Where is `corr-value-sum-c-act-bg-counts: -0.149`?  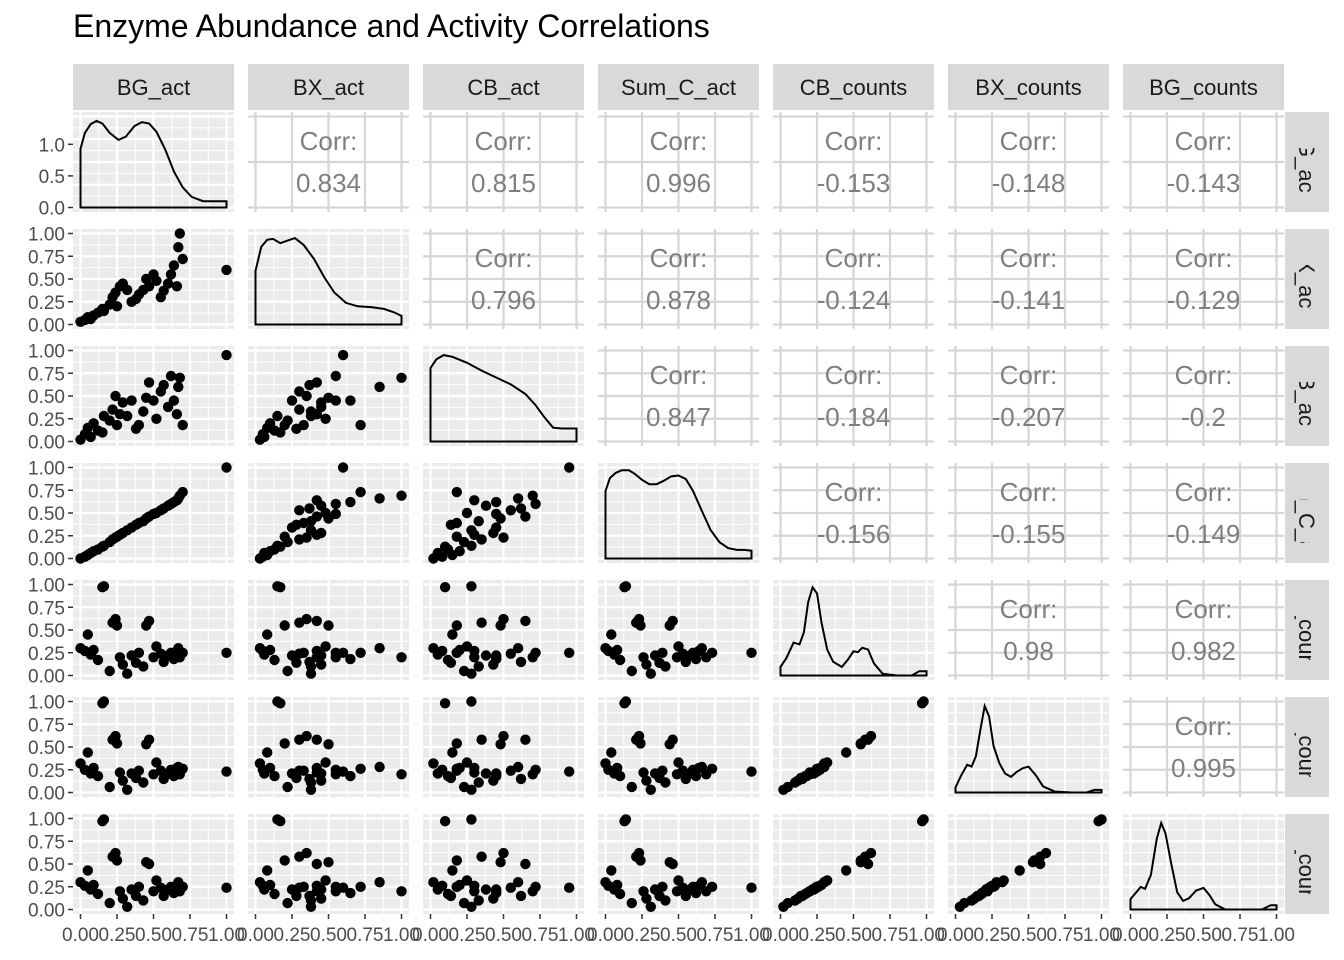
corr-value-sum-c-act-bg-counts: -0.149 is located at coordinates (1204, 534).